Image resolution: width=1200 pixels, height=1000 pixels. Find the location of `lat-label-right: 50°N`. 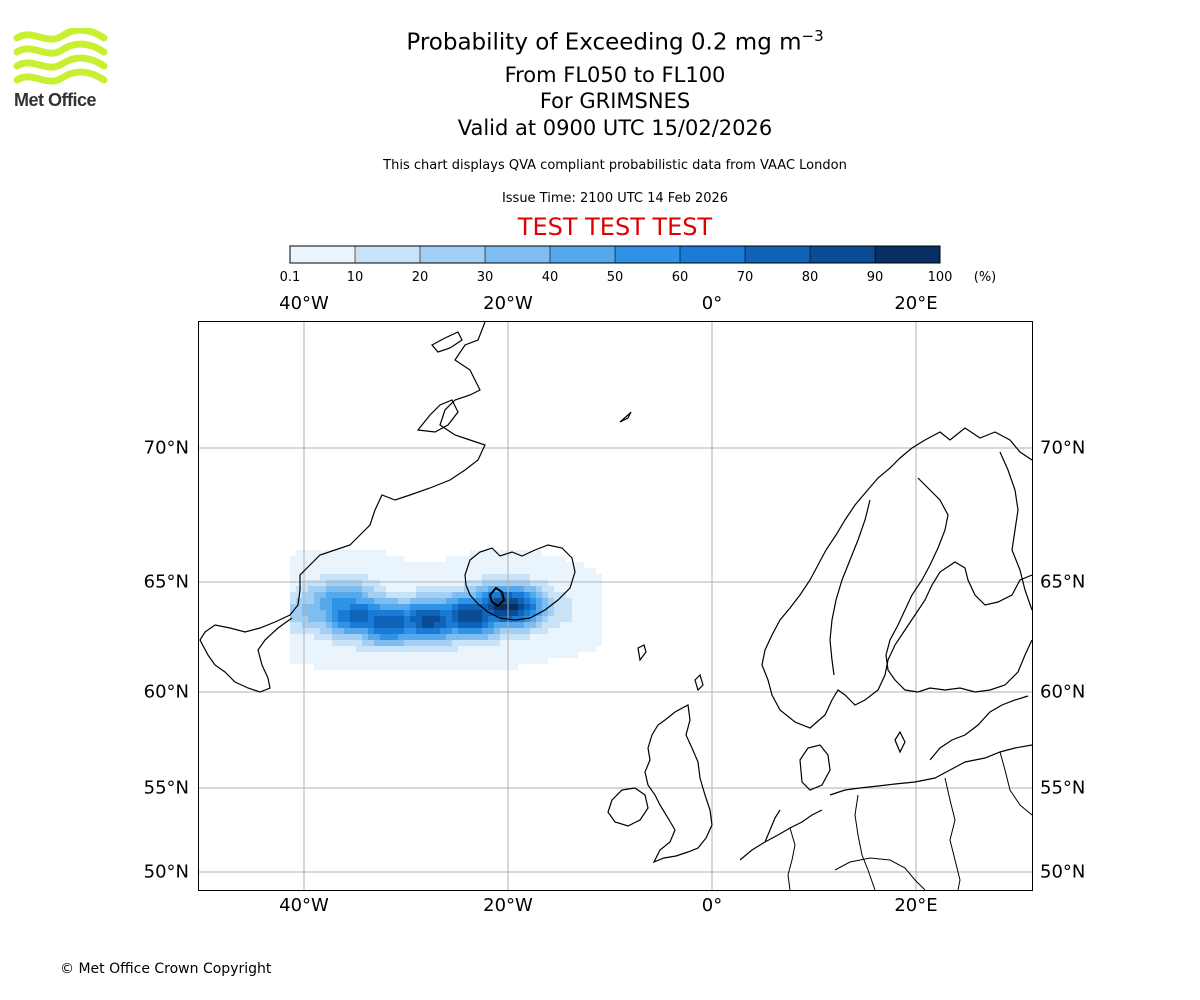

lat-label-right: 50°N is located at coordinates (1063, 872).